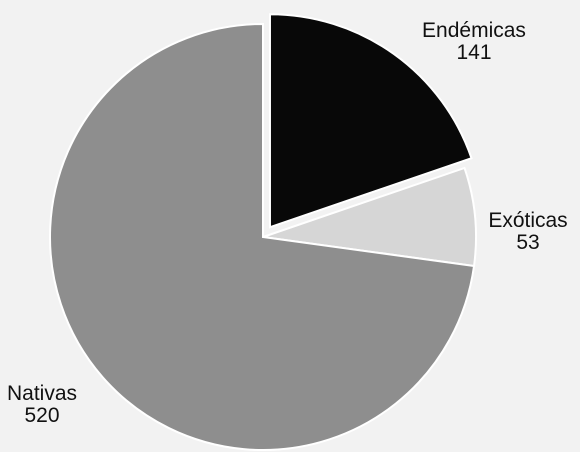 The width and height of the screenshot is (580, 452). I want to click on pie-slice-exoticas, so click(369, 217).